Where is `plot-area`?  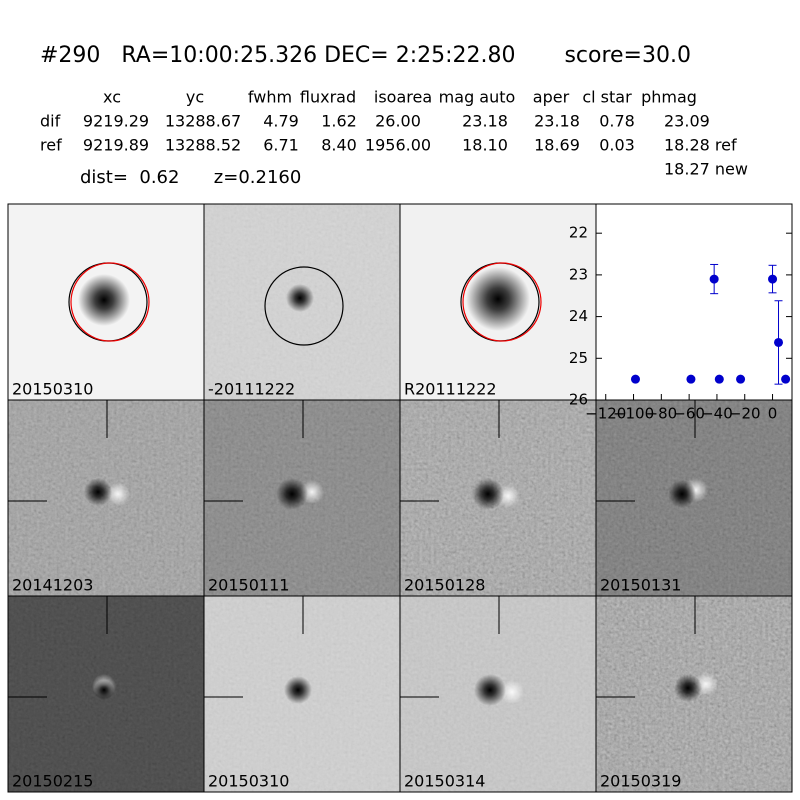
plot-area is located at coordinates (694, 302).